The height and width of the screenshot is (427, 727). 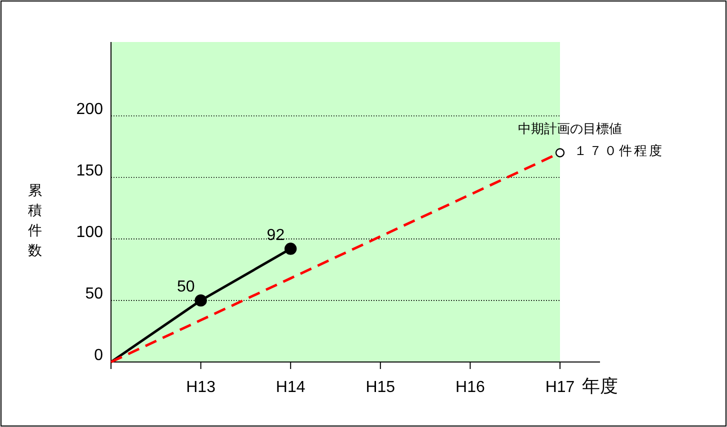 I want to click on data-label: 50, so click(x=186, y=287).